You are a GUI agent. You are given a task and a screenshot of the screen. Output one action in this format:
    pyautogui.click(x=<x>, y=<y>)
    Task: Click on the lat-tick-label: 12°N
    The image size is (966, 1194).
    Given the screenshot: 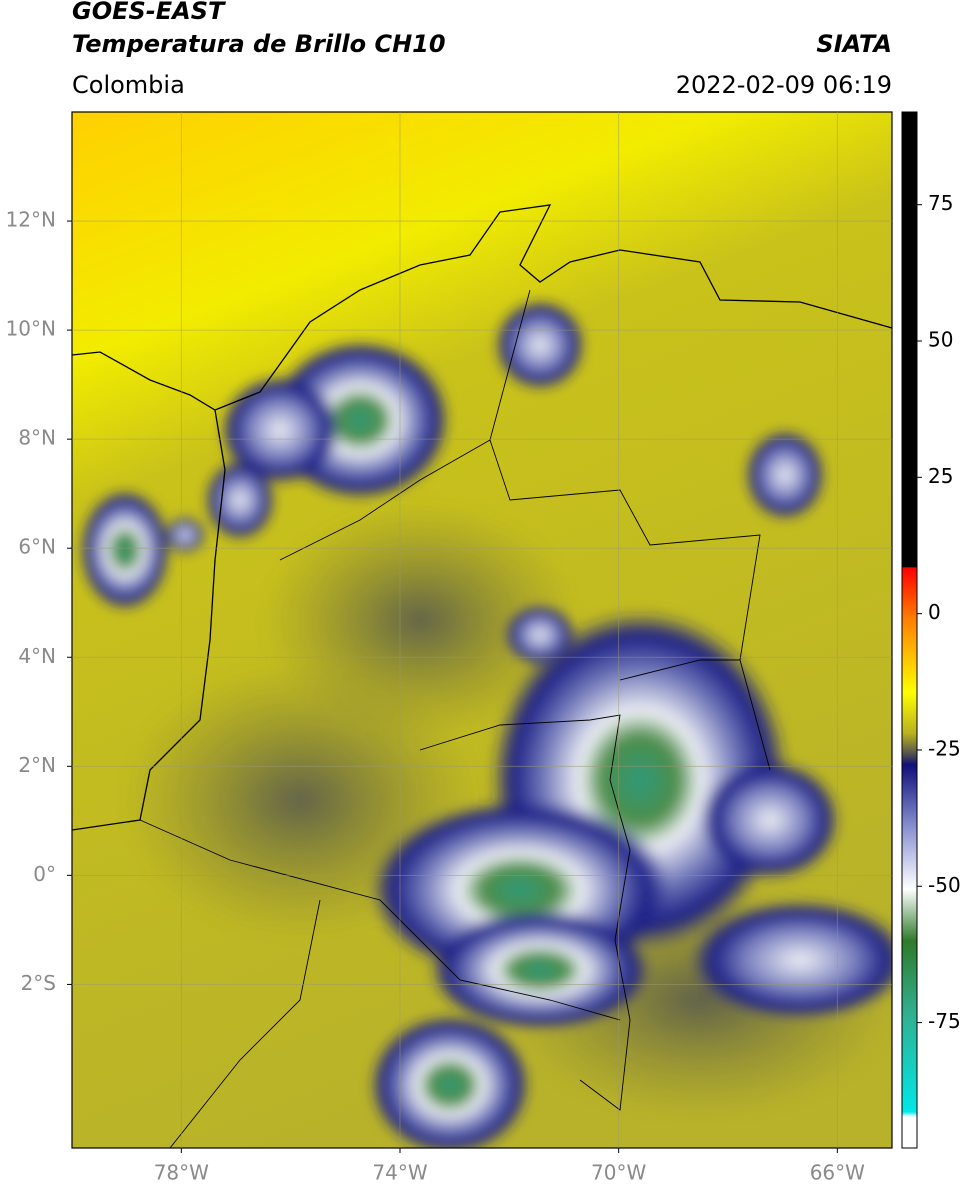 What is the action you would take?
    pyautogui.click(x=31, y=220)
    